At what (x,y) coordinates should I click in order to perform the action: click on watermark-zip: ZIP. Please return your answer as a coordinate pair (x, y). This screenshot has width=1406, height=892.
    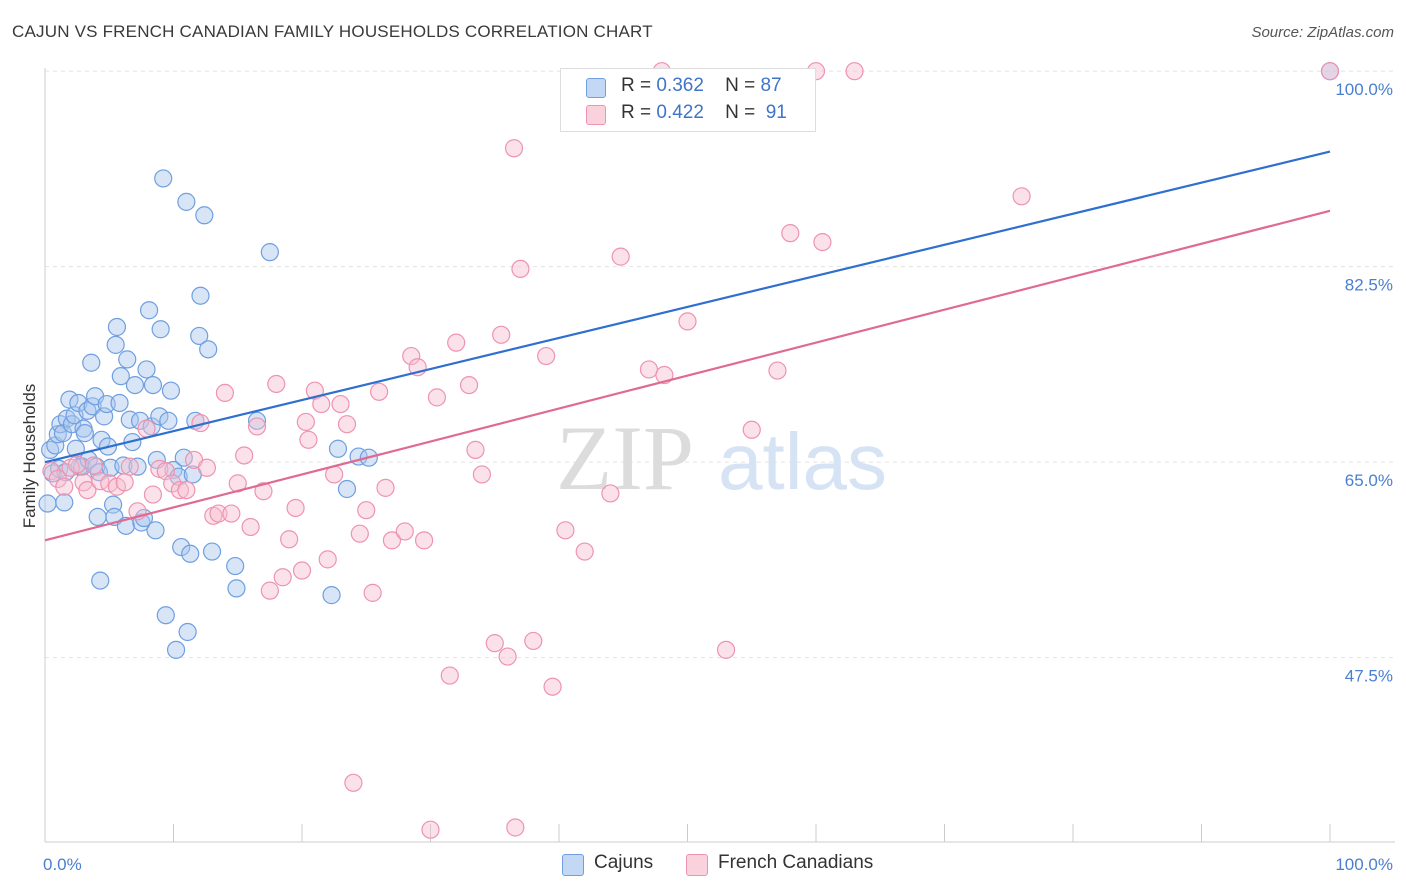
    Looking at the image, I should click on (625, 458).